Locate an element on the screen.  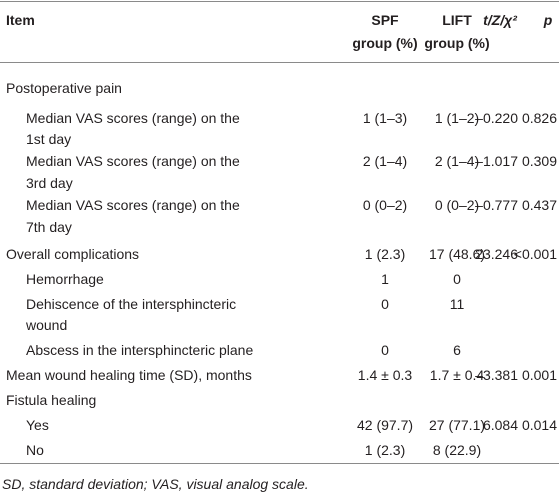
row-label: 3rd day is located at coordinates (49, 183).